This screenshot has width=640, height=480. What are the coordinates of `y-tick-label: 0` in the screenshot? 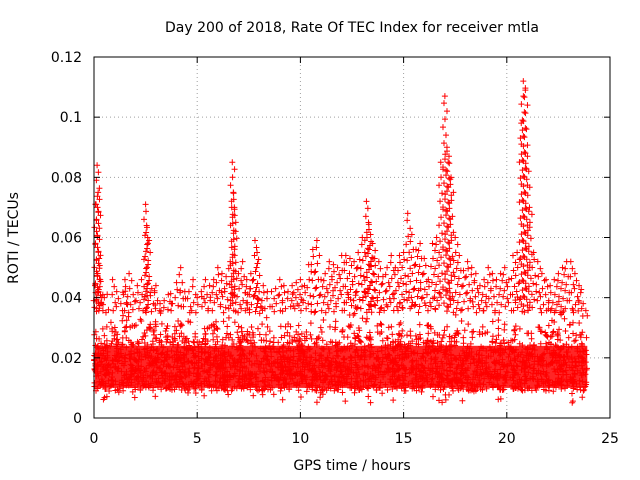 It's located at (77, 419).